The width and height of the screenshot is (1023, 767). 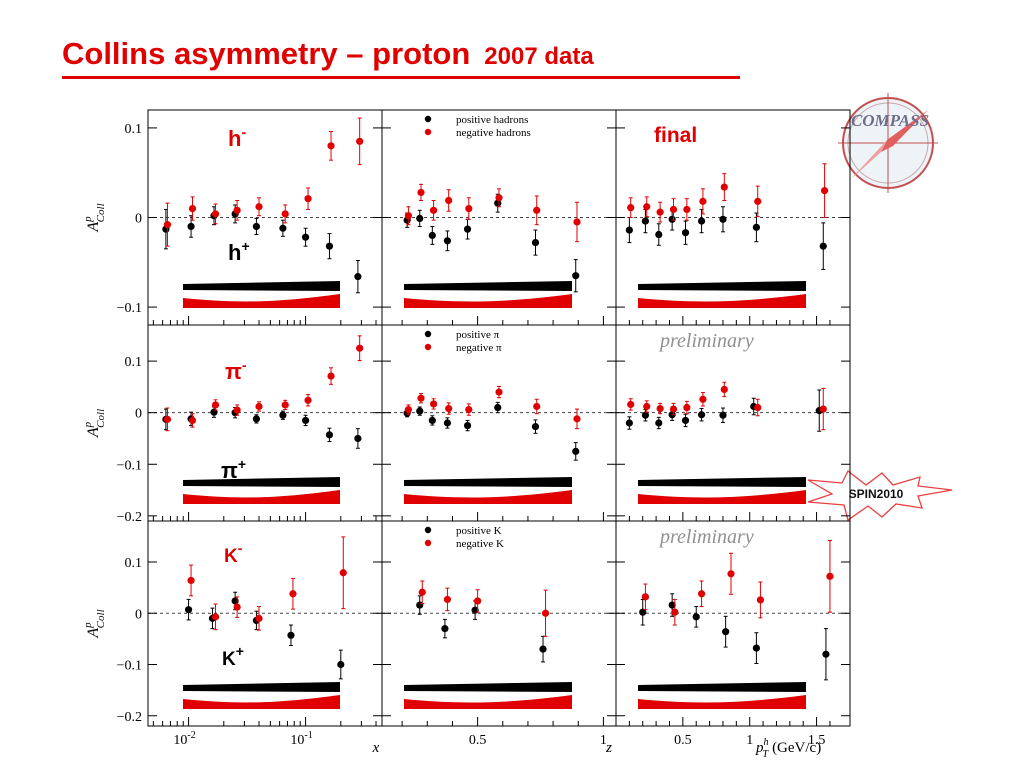 I want to click on x-tick-label: 0.5, so click(x=478, y=740).